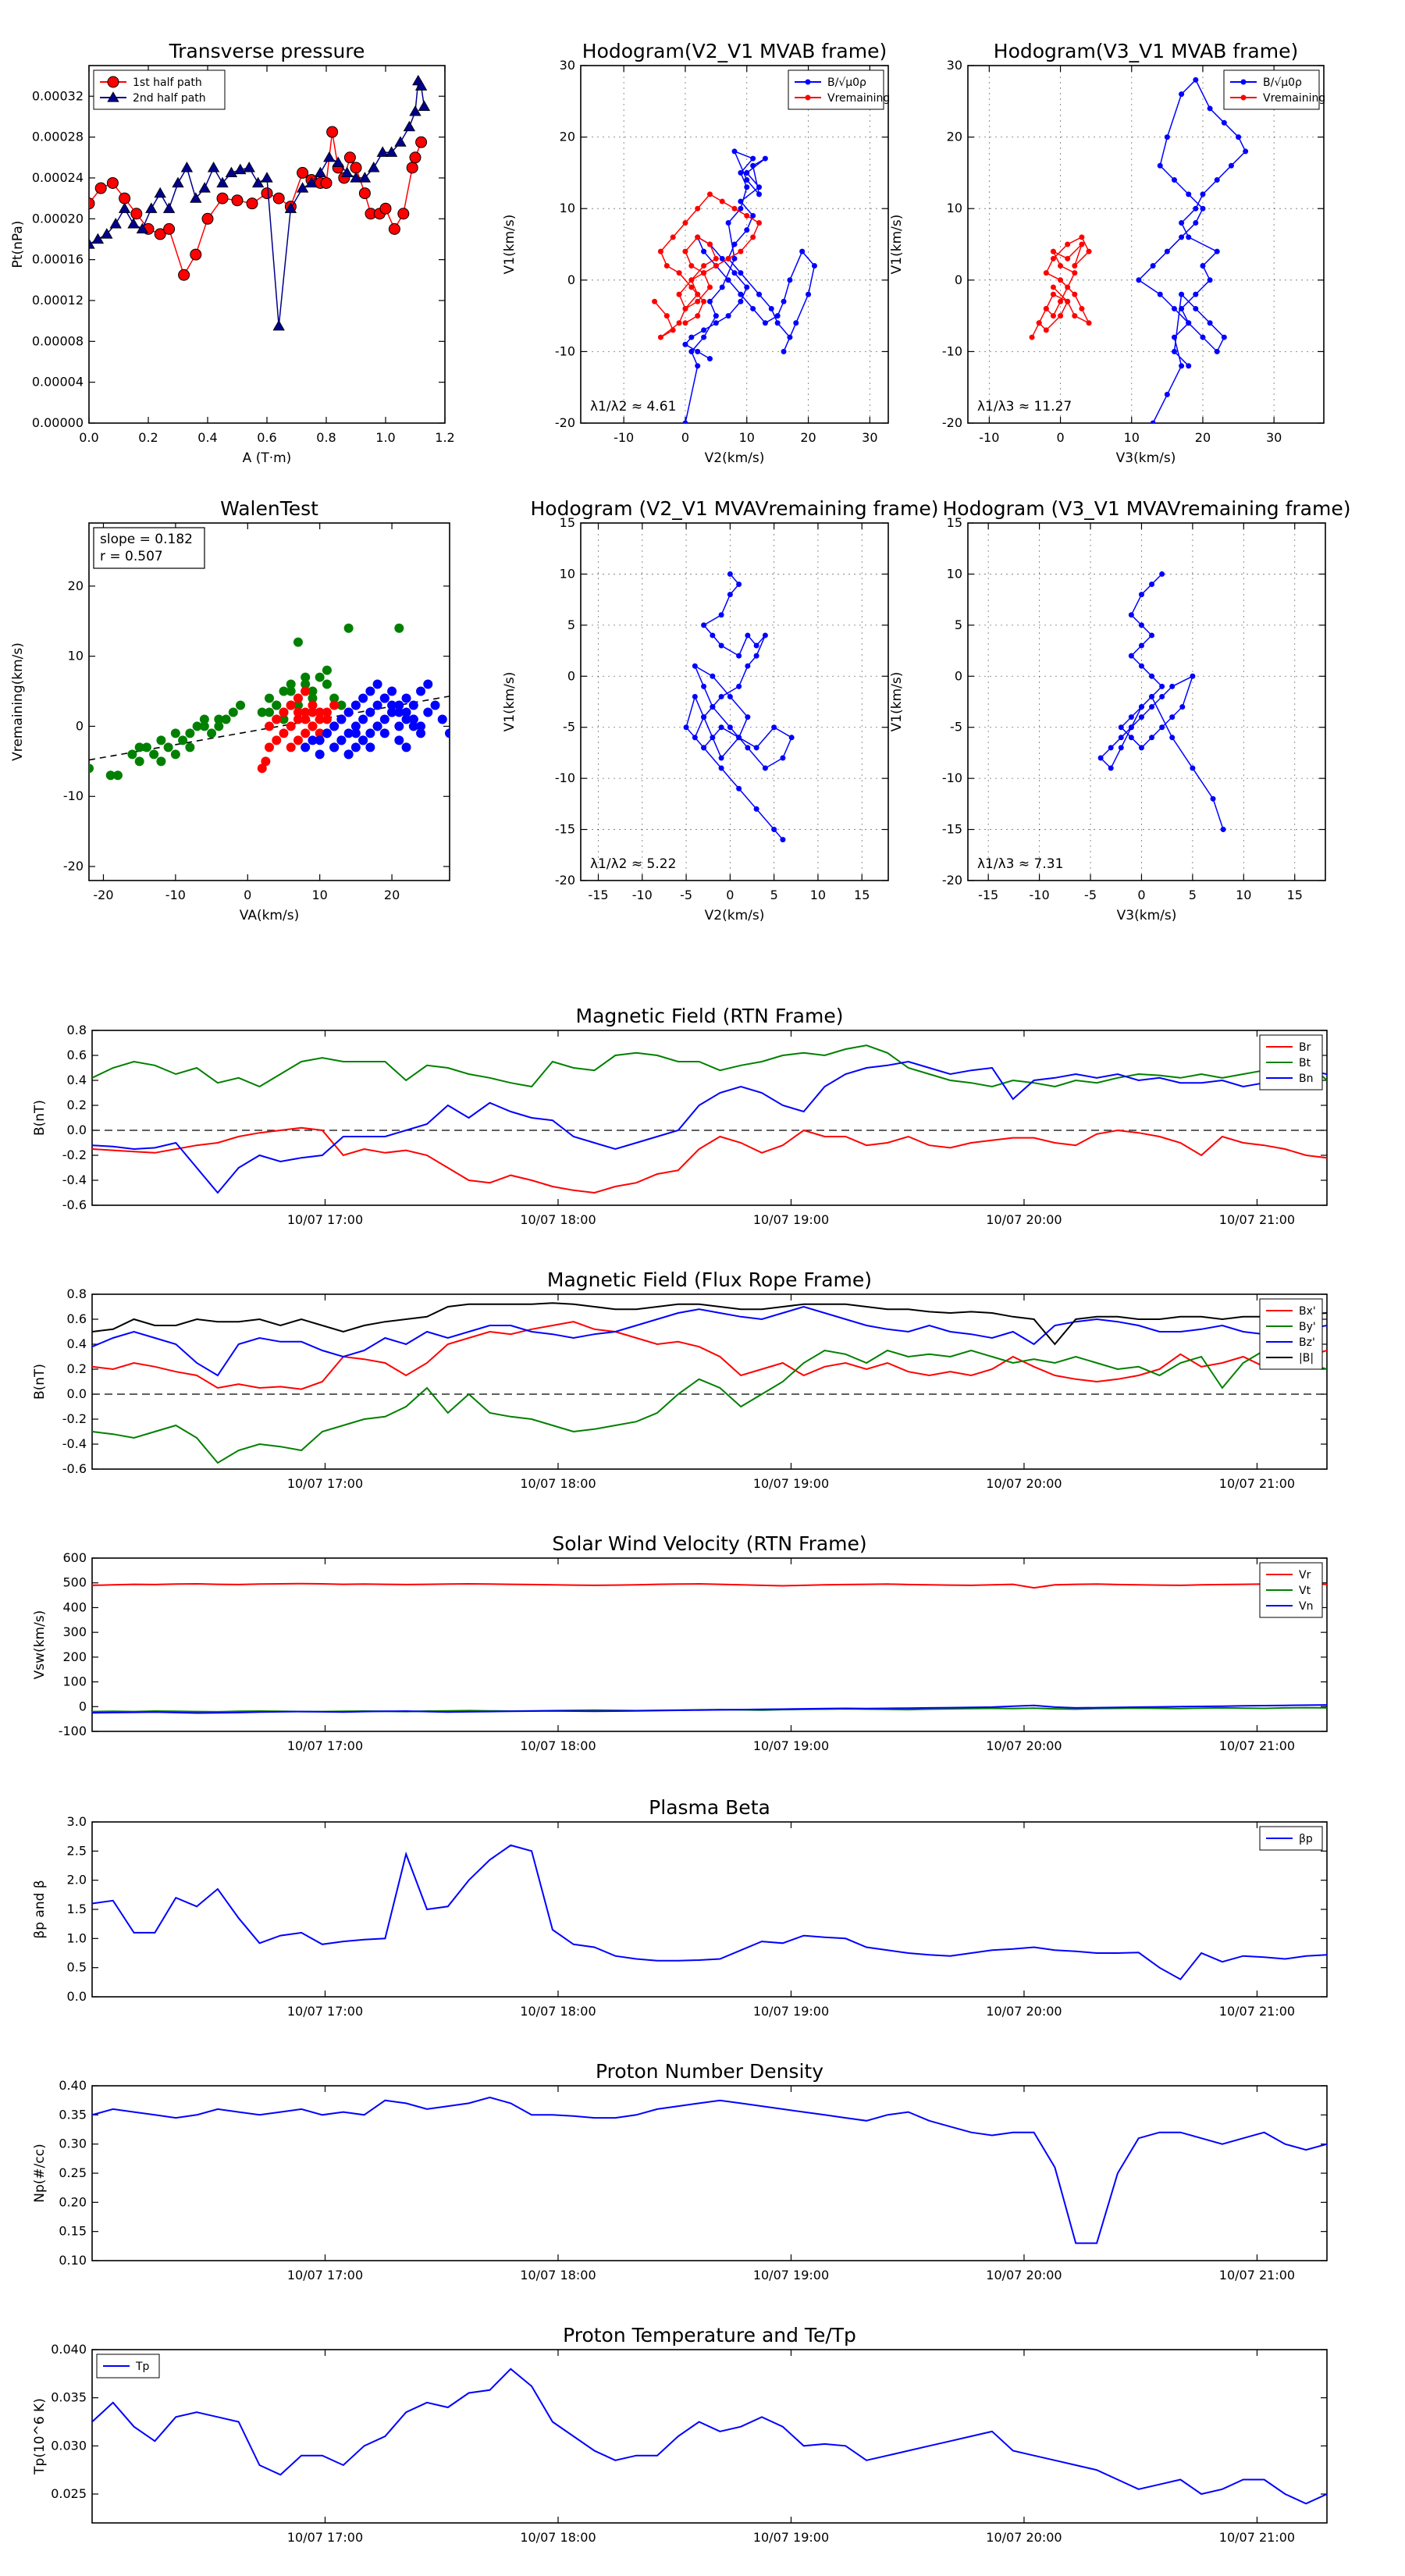  I want to click on chart-title: Magnetic Field (Flux Rope Frame), so click(710, 1279).